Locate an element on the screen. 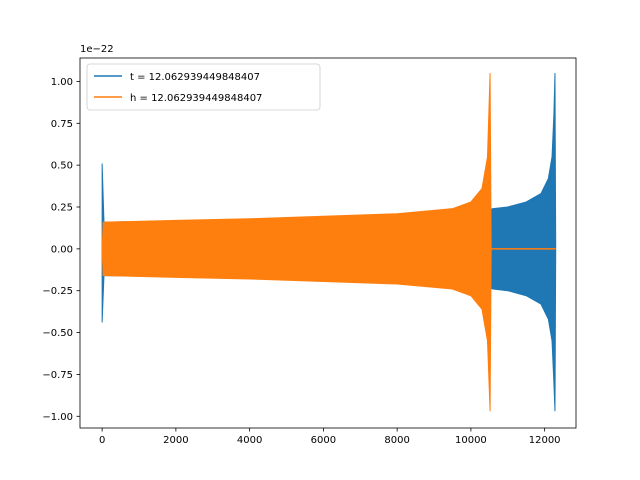 This screenshot has width=640, height=480. x-axis: 0 2000 4000 6000 8000 10000 12000 is located at coordinates (330, 437).